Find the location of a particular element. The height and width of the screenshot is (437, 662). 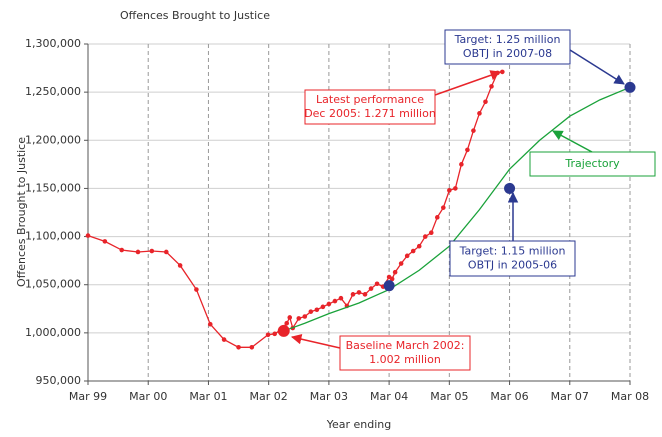

x-tick-label: Mar 04 is located at coordinates (389, 396).